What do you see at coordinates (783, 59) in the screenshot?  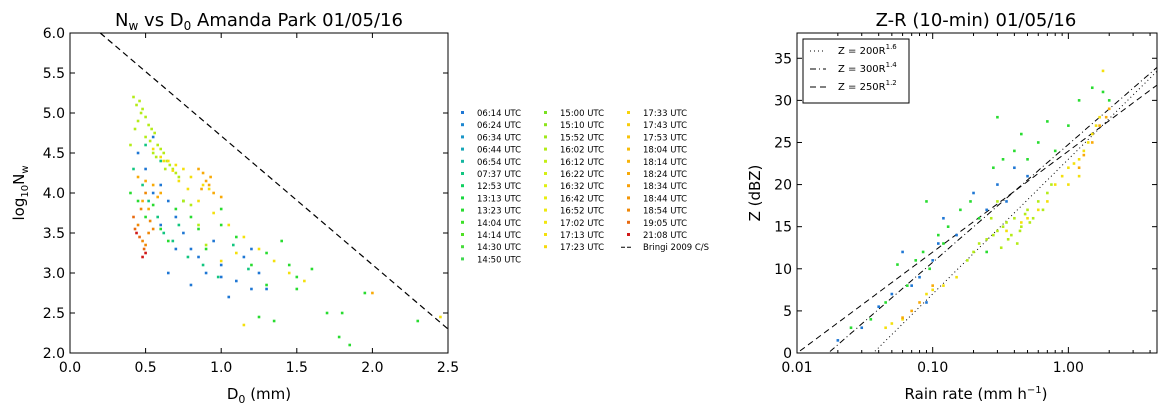 I see `right-ytick-label: 35` at bounding box center [783, 59].